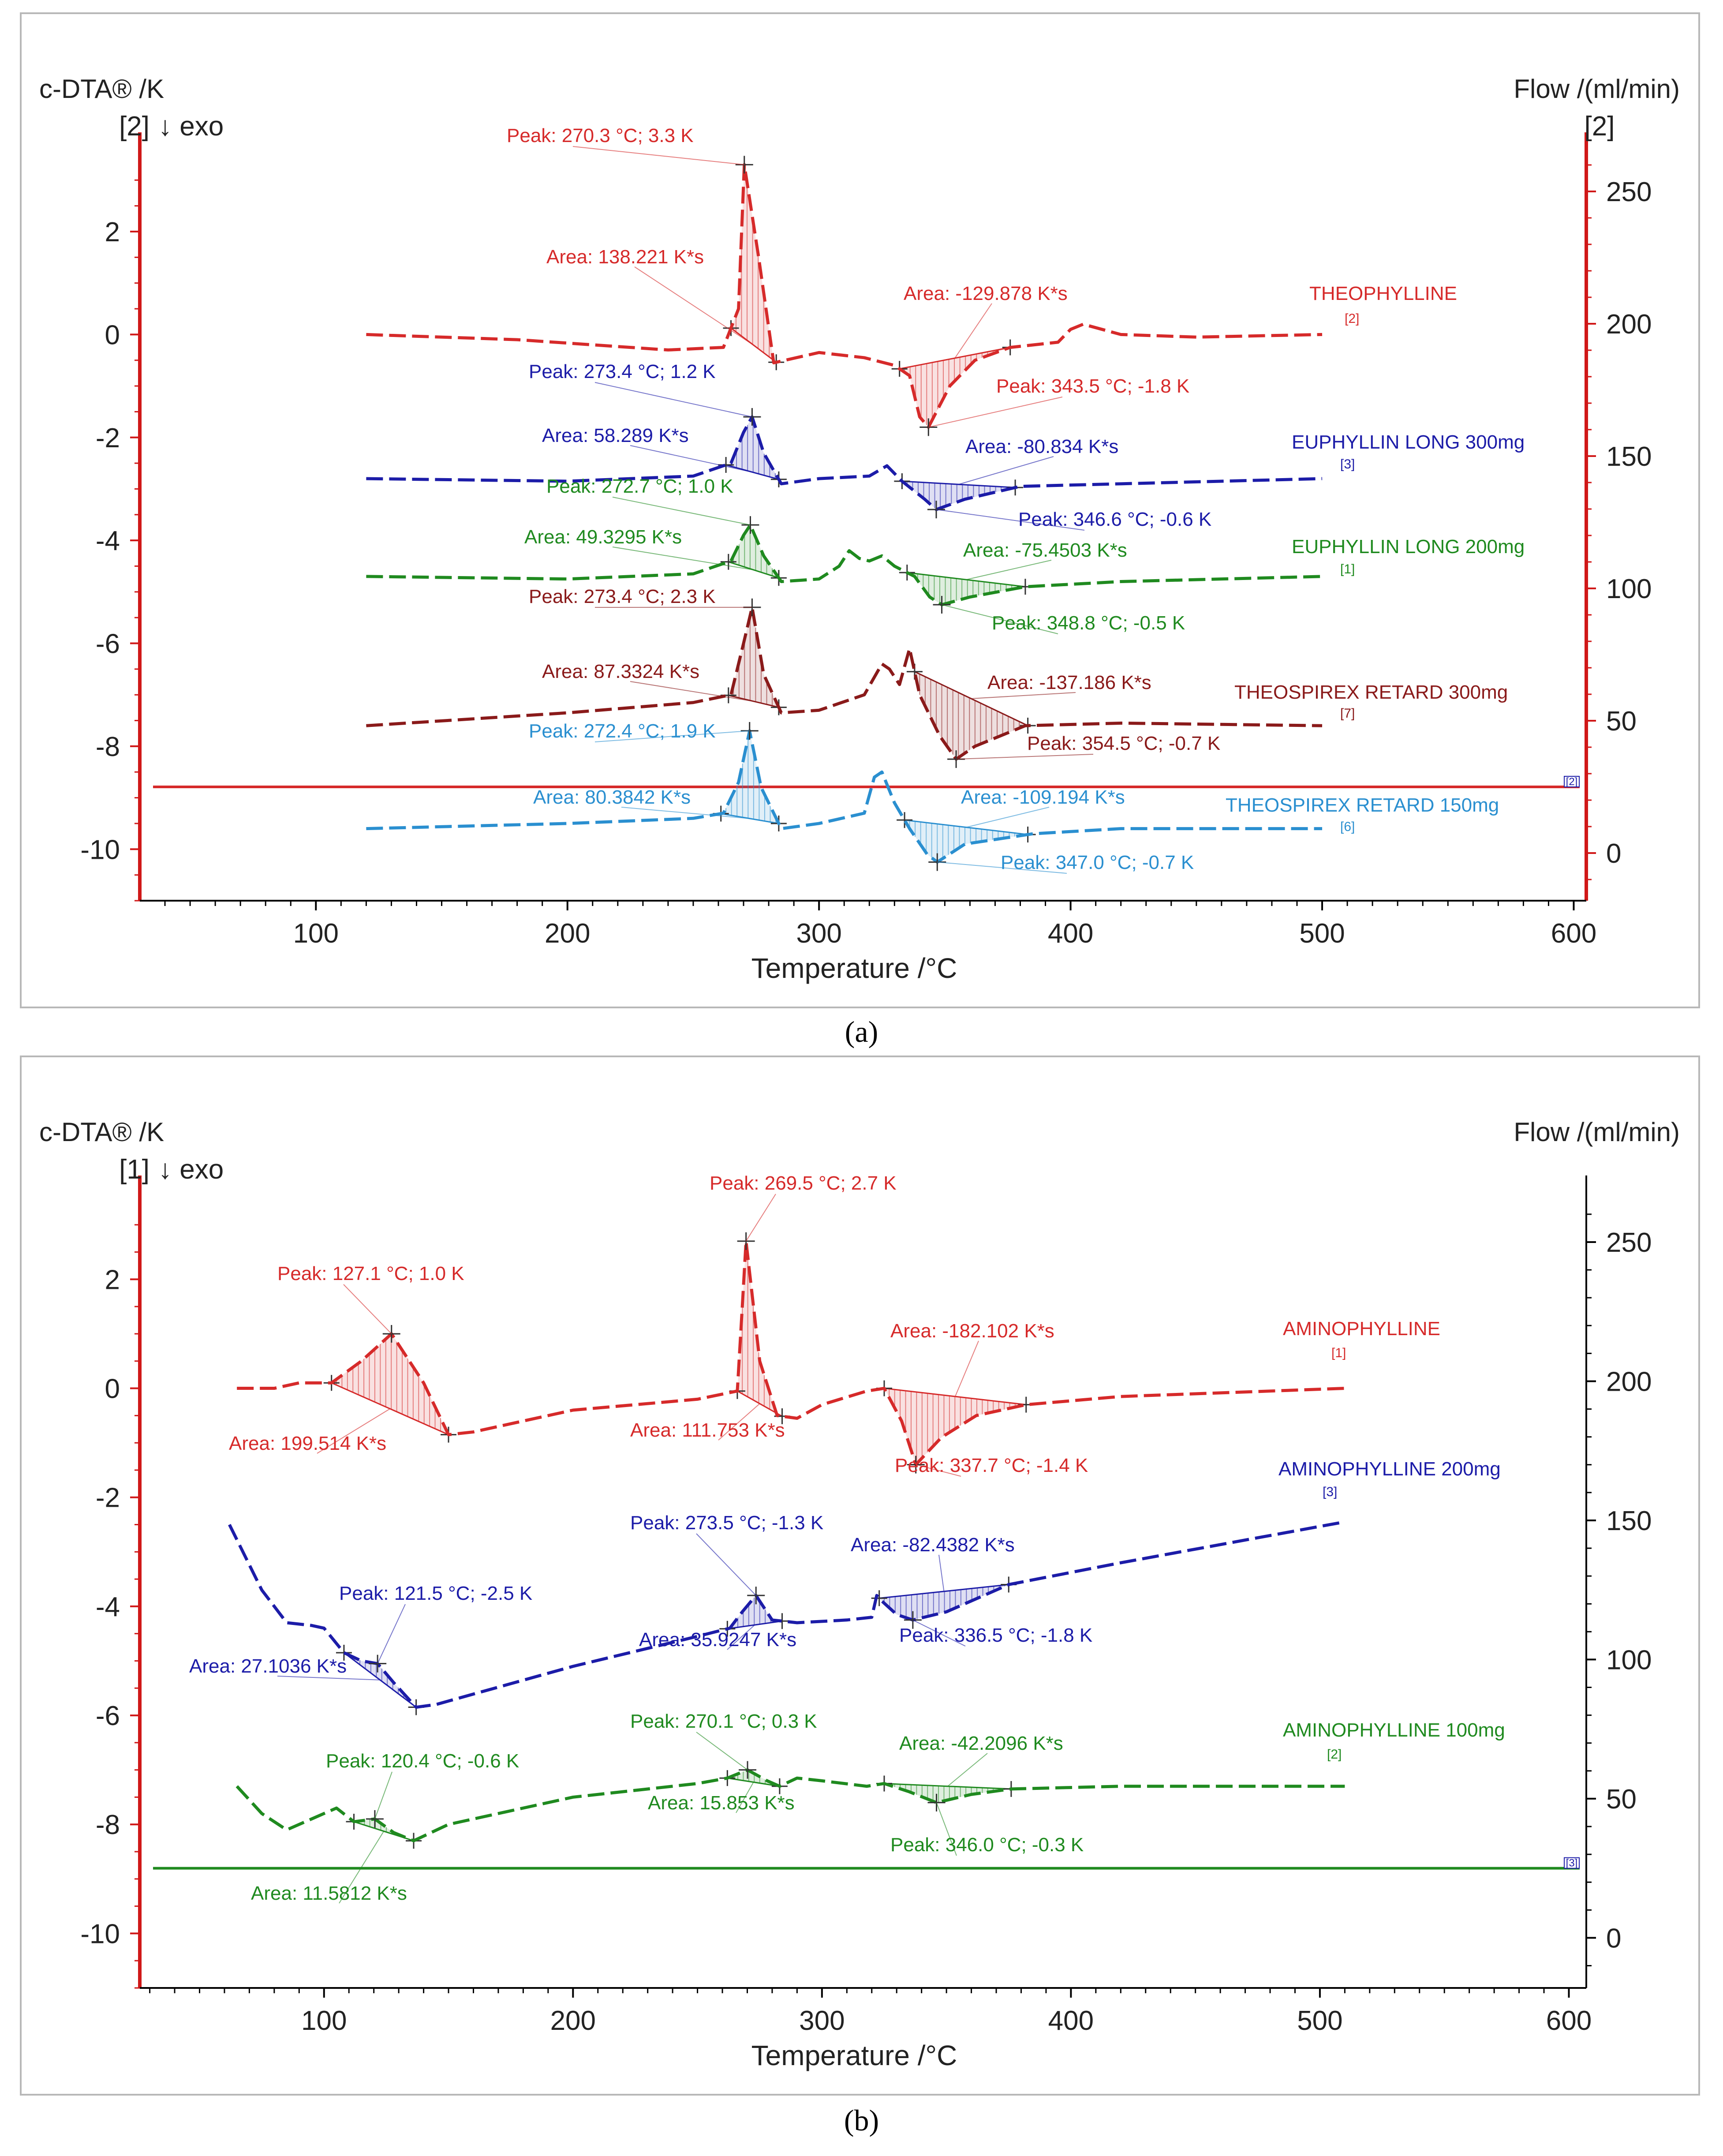  Describe the element at coordinates (1347, 827) in the screenshot. I see `series-tag-label: [6]` at that location.